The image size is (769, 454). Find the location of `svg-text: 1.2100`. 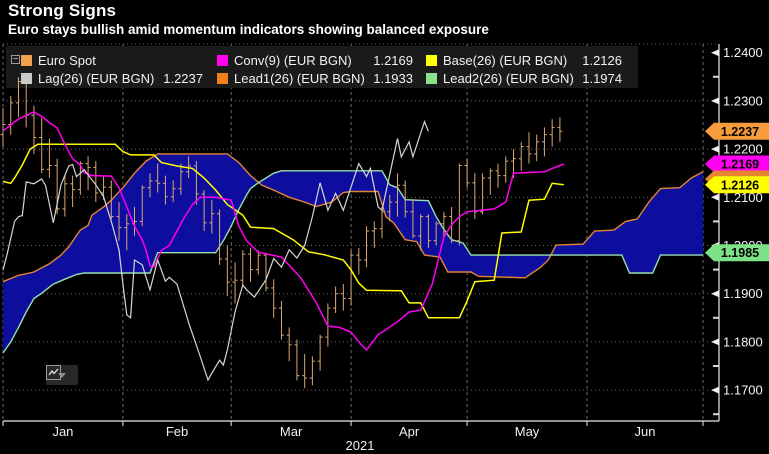

svg-text: 1.2100 is located at coordinates (743, 197).